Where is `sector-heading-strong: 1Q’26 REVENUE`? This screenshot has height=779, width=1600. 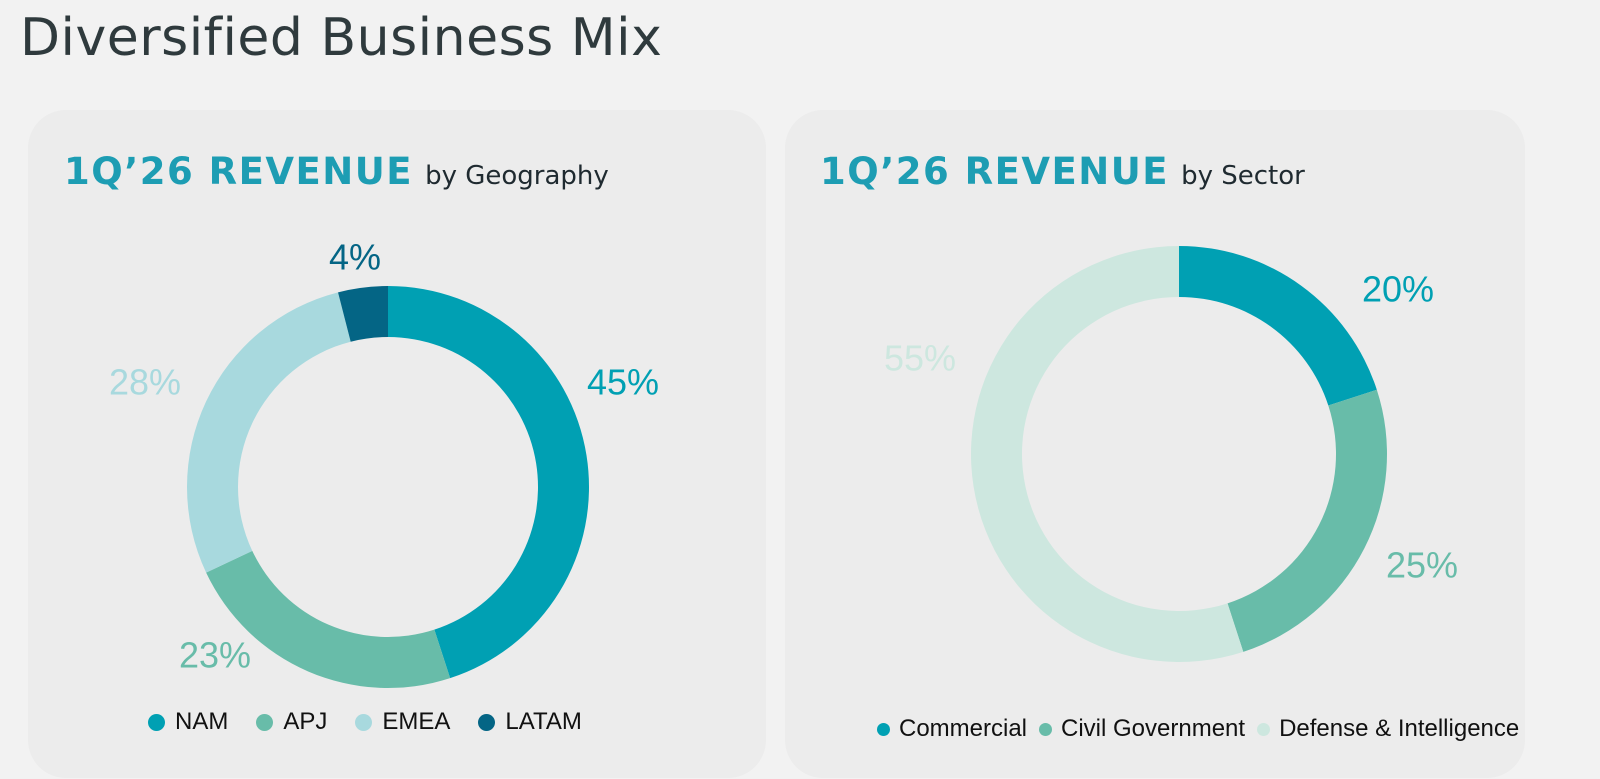
sector-heading-strong: 1Q’26 REVENUE is located at coordinates (995, 171).